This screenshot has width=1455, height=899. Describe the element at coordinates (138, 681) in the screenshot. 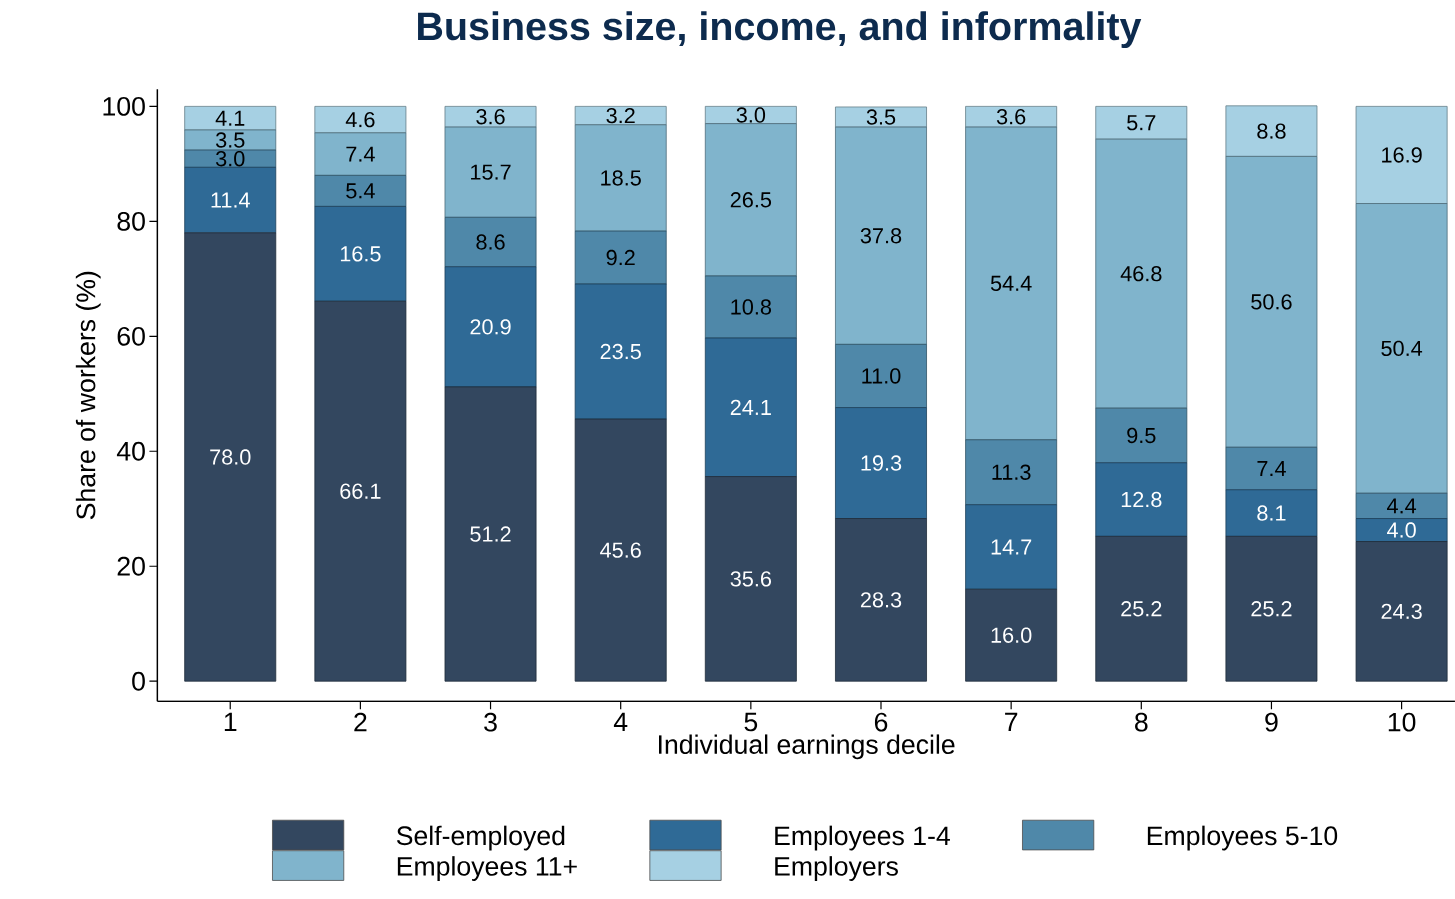

I see `y-tick-label: 0` at that location.